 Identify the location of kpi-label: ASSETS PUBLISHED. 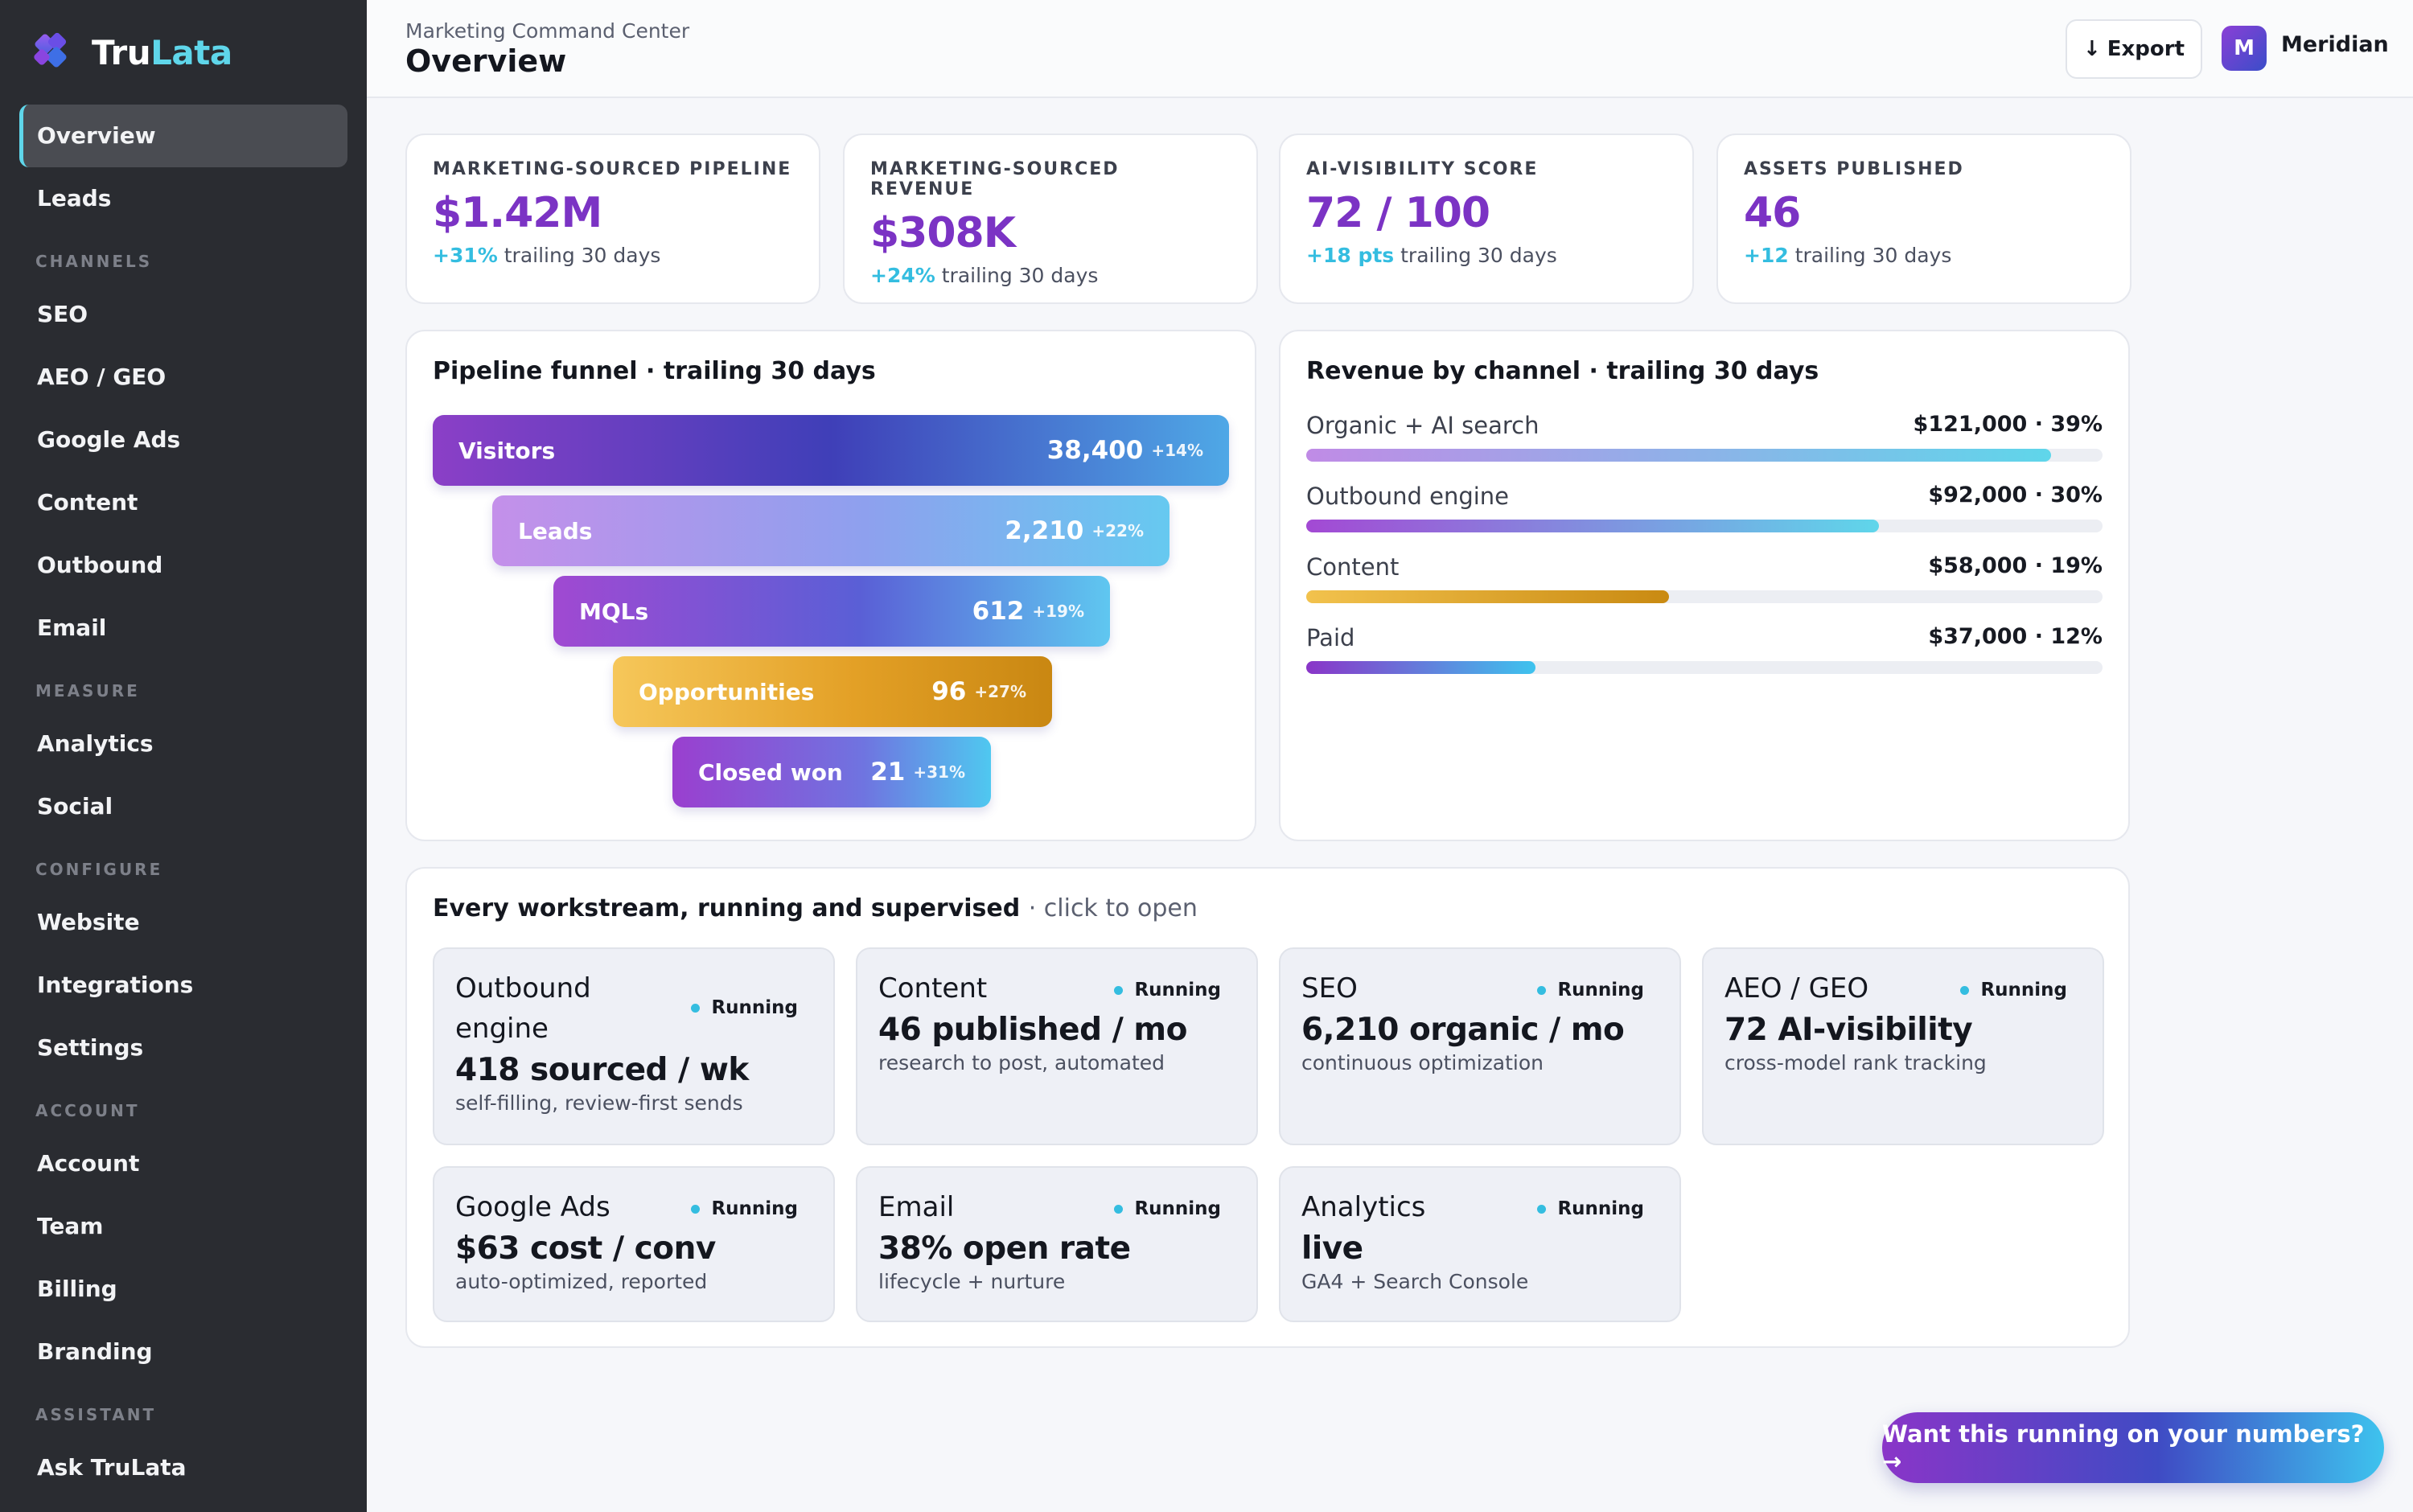
(1854, 169).